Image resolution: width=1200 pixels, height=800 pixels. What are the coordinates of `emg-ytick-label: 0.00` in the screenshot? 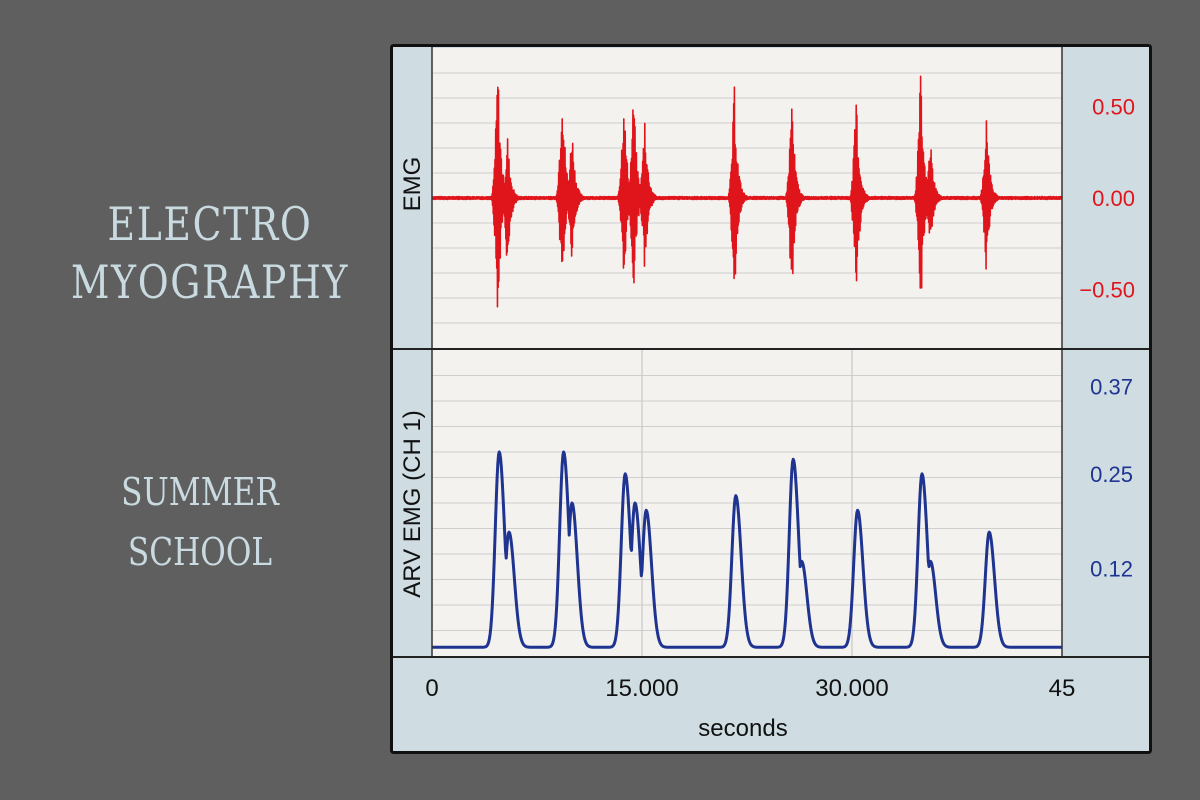 It's located at (1113, 198).